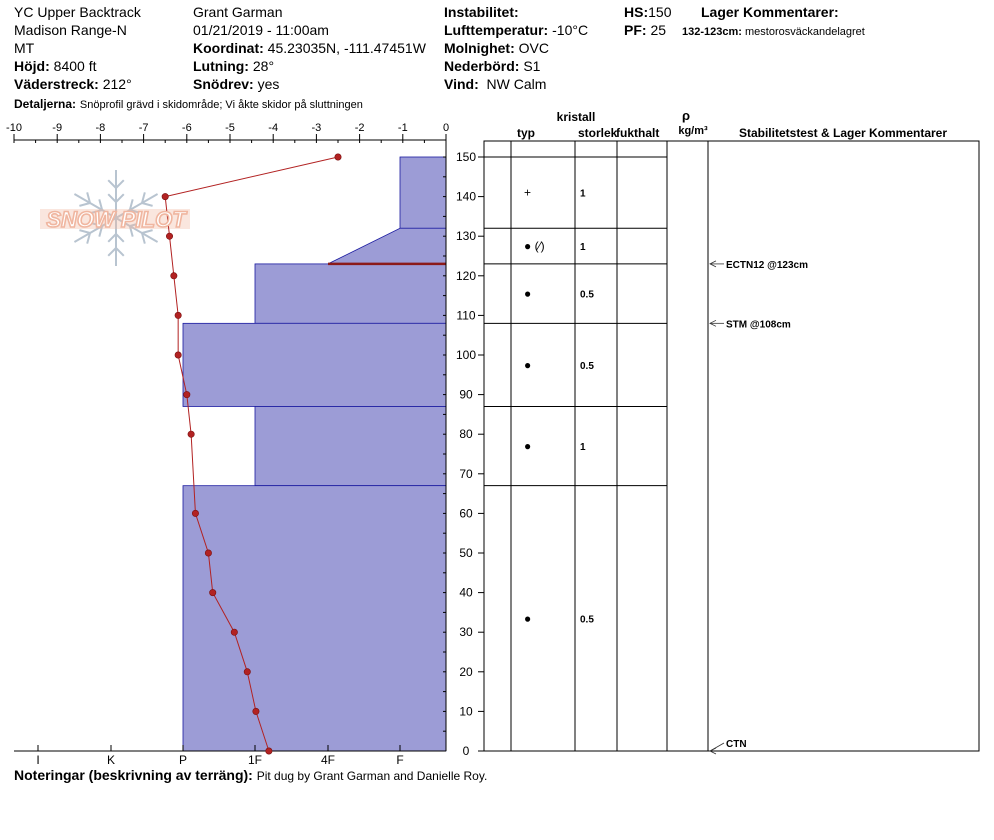 The image size is (994, 840). What do you see at coordinates (466, 355) in the screenshot?
I see `height-tick-label: 100` at bounding box center [466, 355].